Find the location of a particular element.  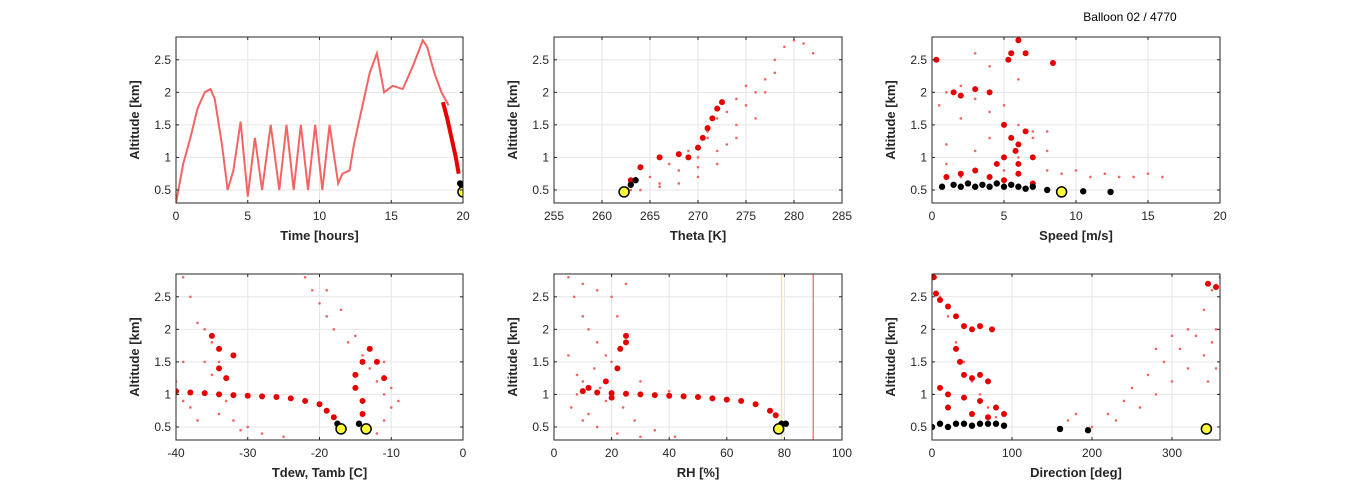

y-tick-label: 2.5 is located at coordinates (540, 60).